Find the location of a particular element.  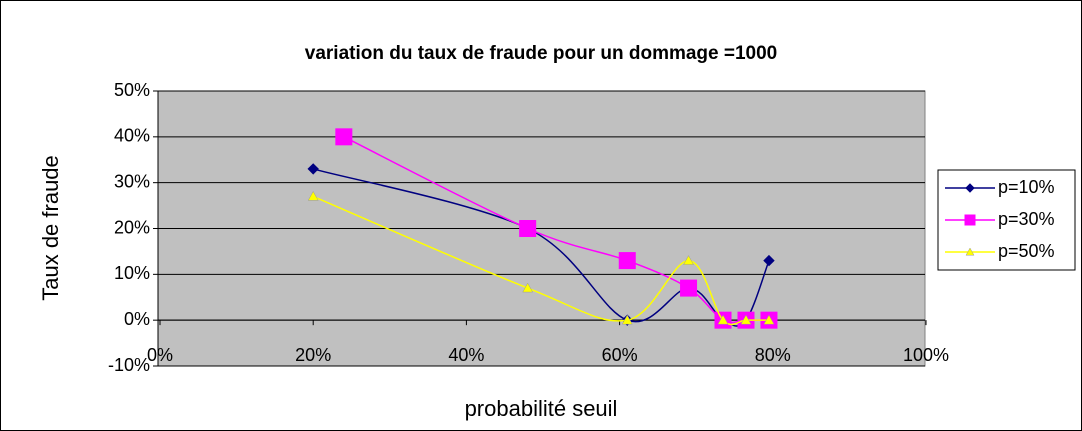

series-line is located at coordinates (540, 260).